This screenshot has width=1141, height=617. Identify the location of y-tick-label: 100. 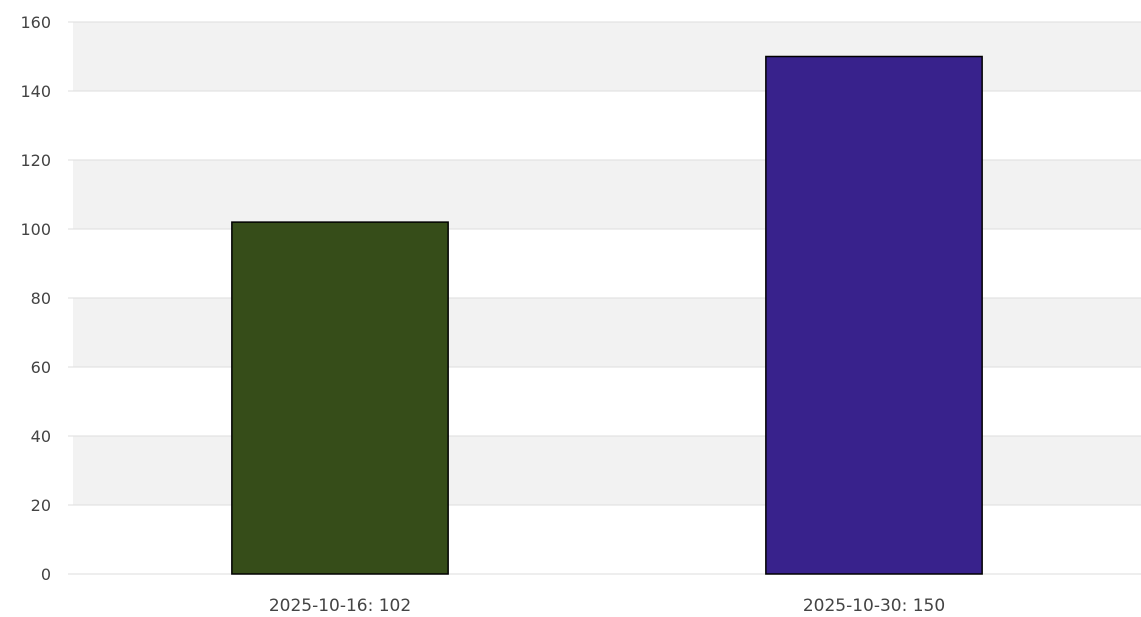
(35, 229).